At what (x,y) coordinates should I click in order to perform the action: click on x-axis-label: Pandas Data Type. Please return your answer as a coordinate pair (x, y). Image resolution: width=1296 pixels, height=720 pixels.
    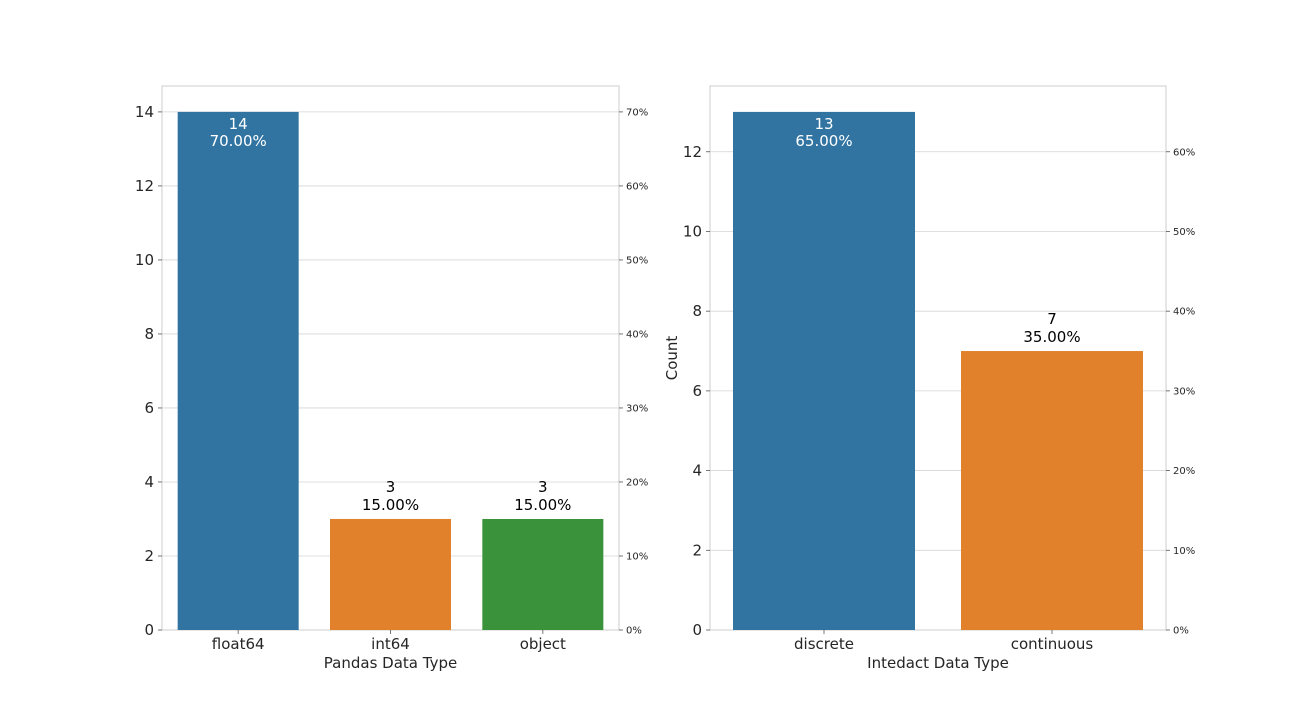
    Looking at the image, I should click on (390, 663).